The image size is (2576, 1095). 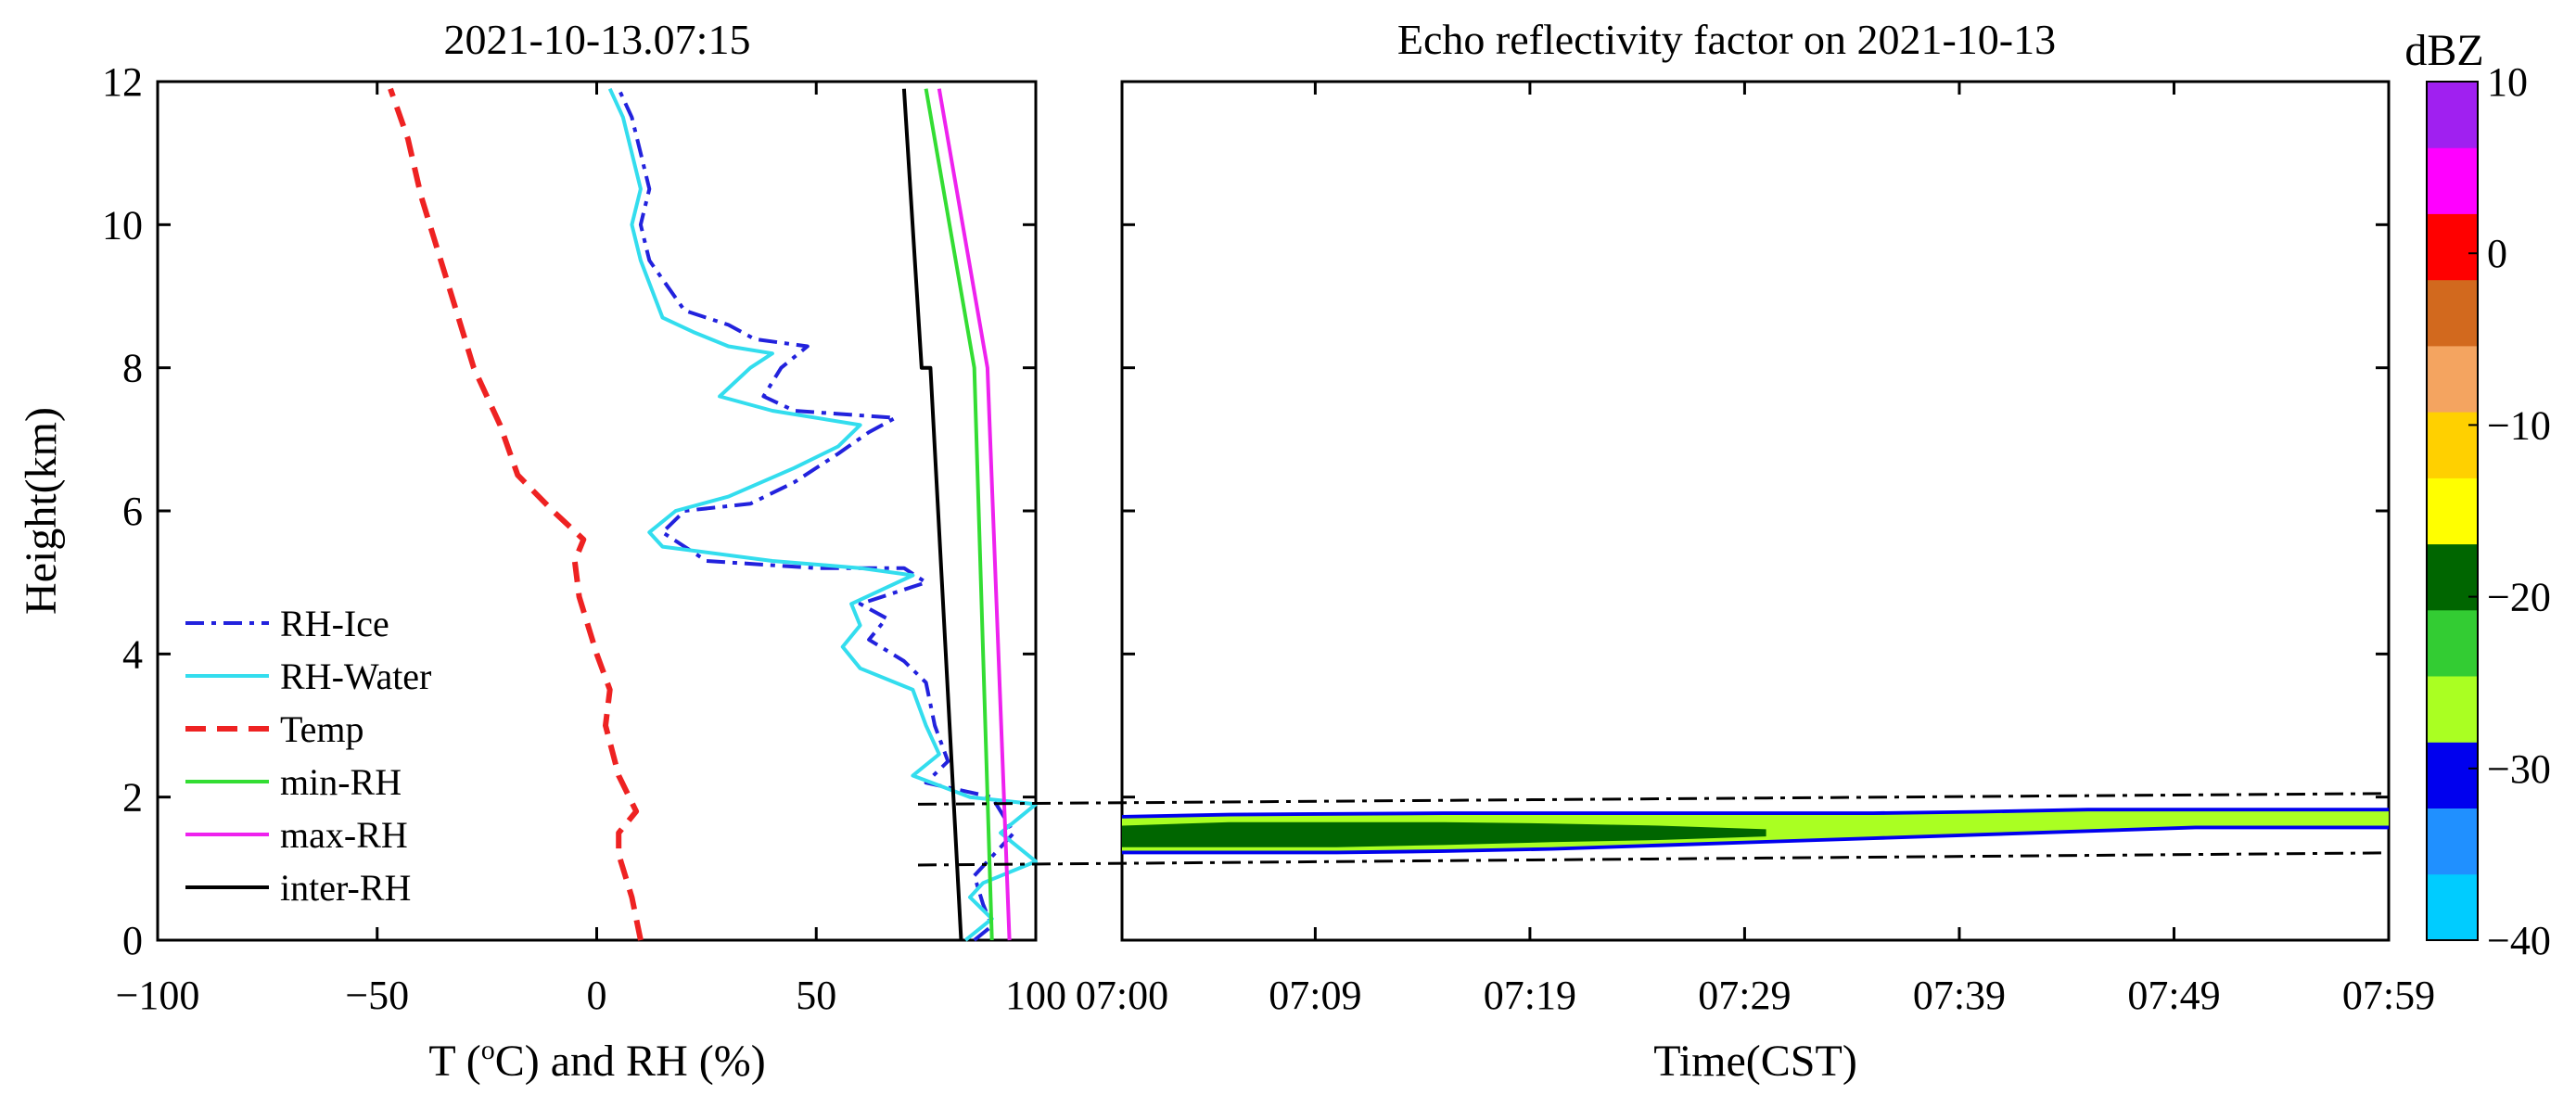 I want to click on series-line-rh-water, so click(x=823, y=514).